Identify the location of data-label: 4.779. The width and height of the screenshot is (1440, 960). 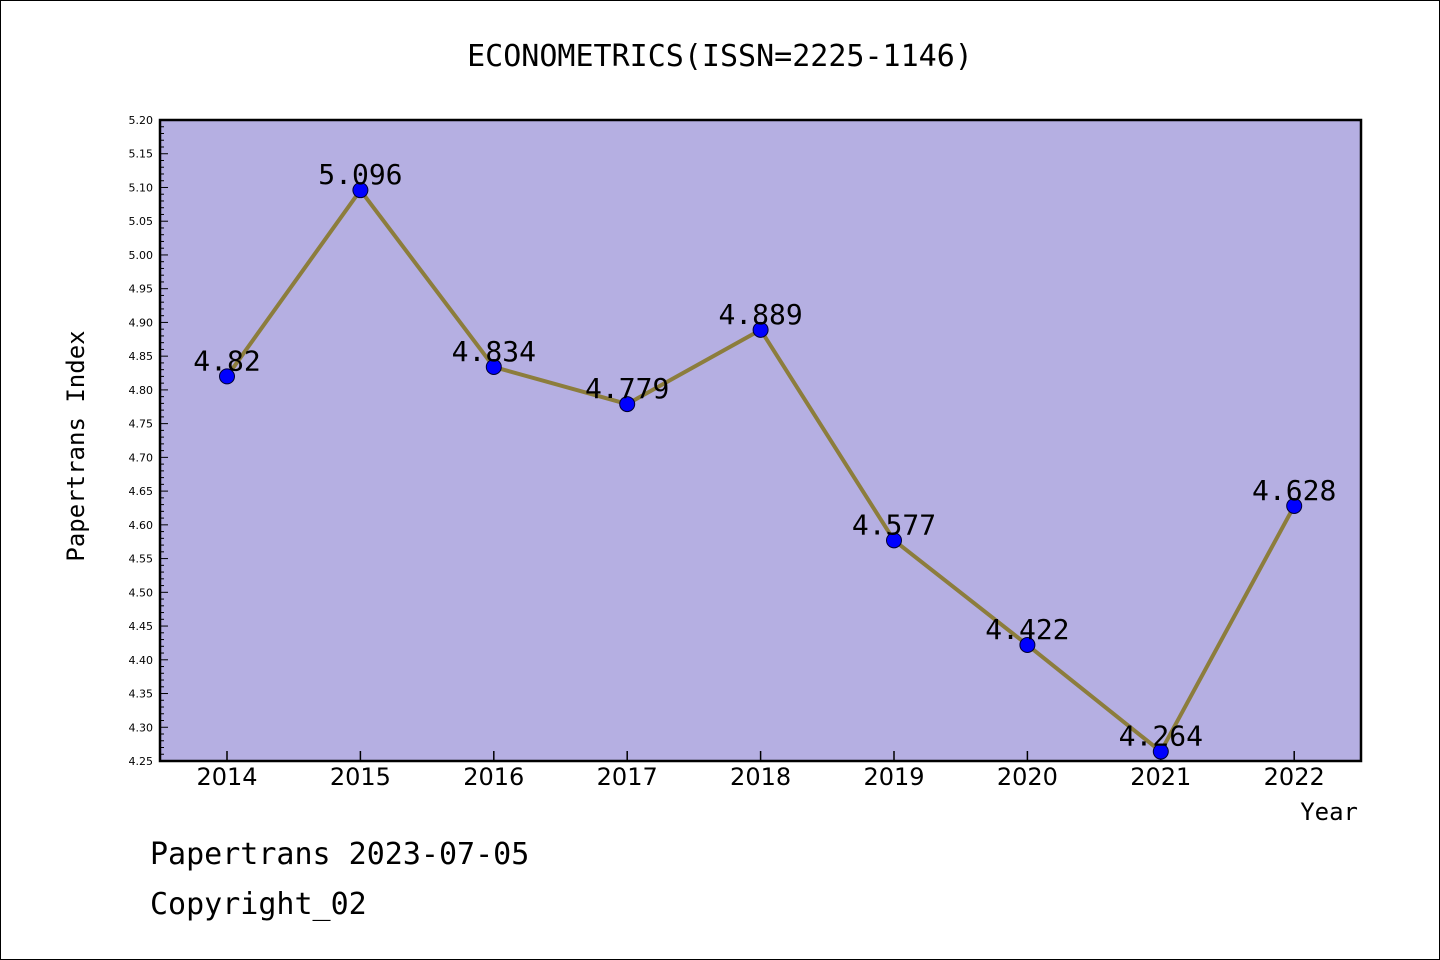
(627, 388).